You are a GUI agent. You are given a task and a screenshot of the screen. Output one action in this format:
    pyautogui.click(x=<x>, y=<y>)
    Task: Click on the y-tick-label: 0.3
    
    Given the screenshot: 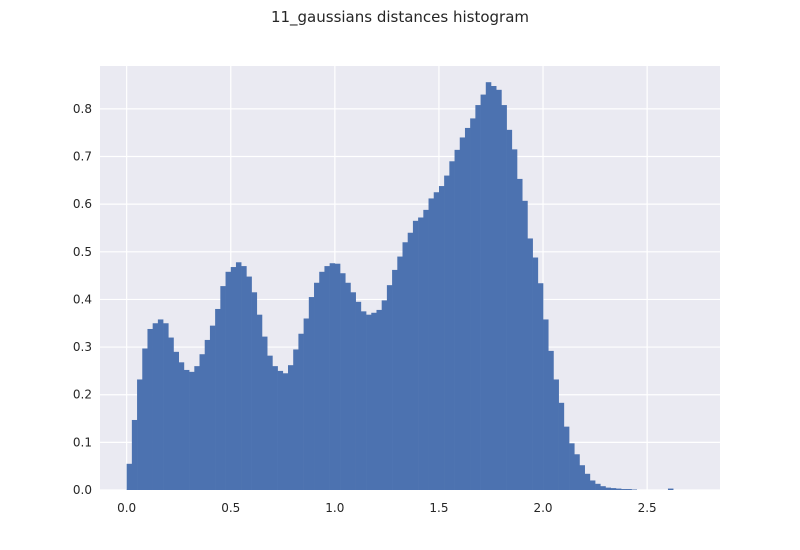 What is the action you would take?
    pyautogui.click(x=82, y=347)
    